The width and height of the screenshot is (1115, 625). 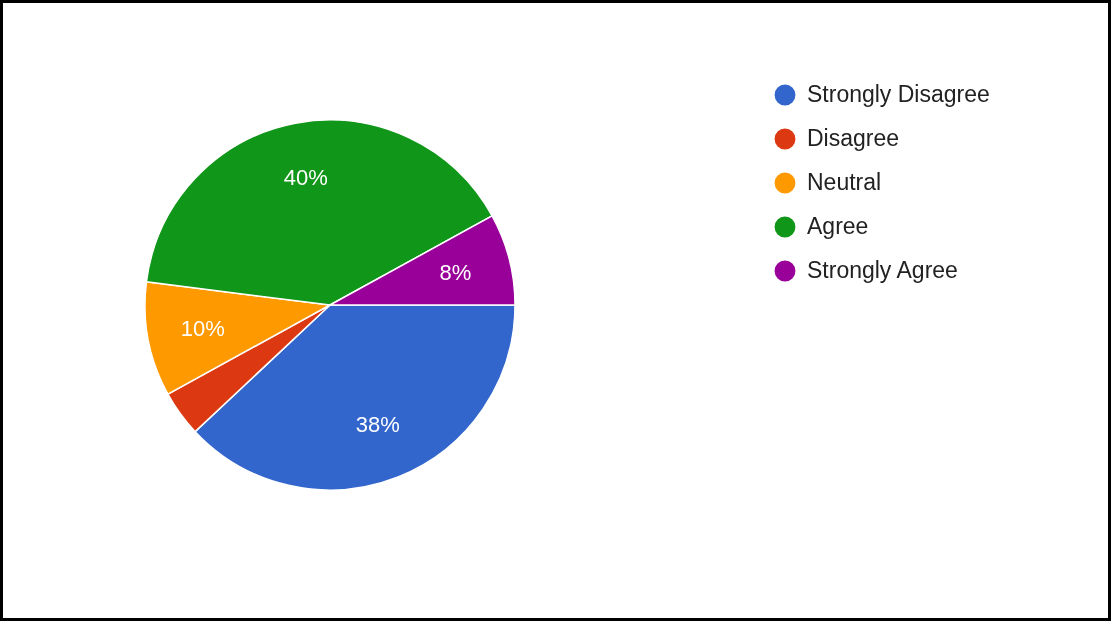 I want to click on legend-label: Agree, so click(x=838, y=226).